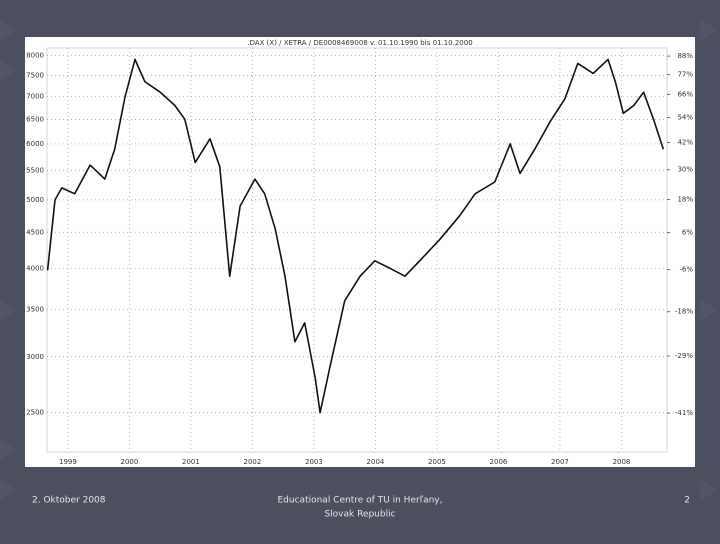 The width and height of the screenshot is (720, 544). I want to click on x-tick-label: 2004, so click(376, 462).